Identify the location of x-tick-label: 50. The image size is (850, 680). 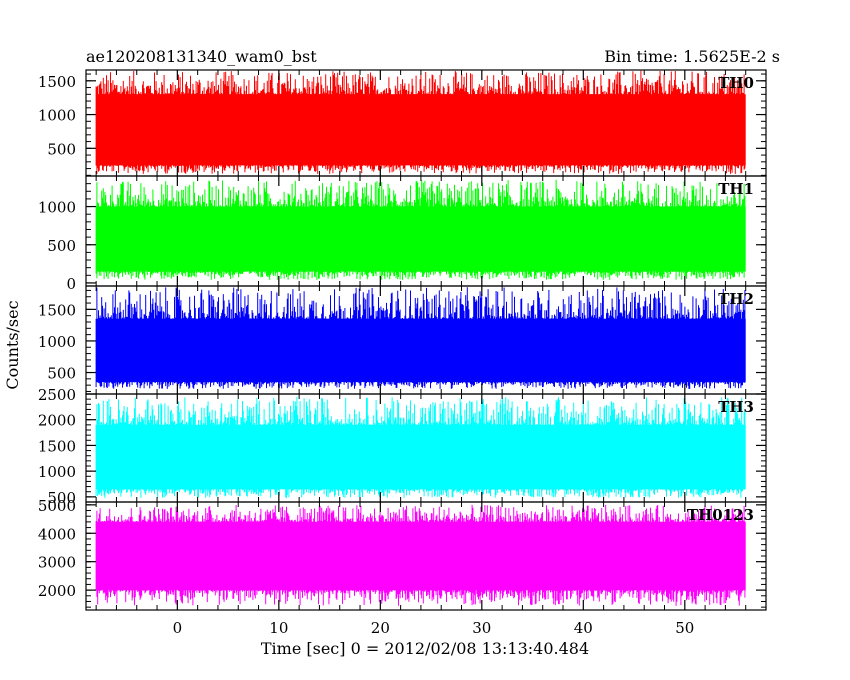
(684, 628).